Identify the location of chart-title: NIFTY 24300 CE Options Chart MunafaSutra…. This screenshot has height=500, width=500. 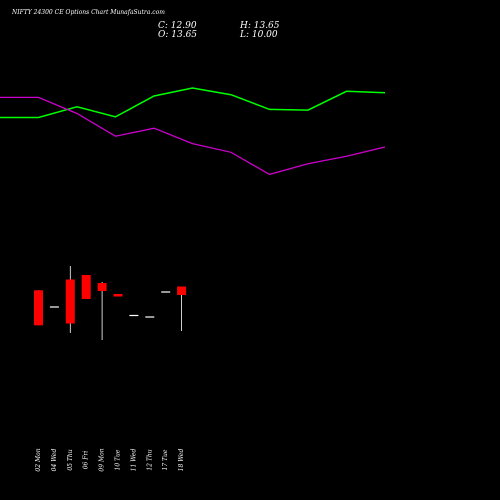
(88, 12).